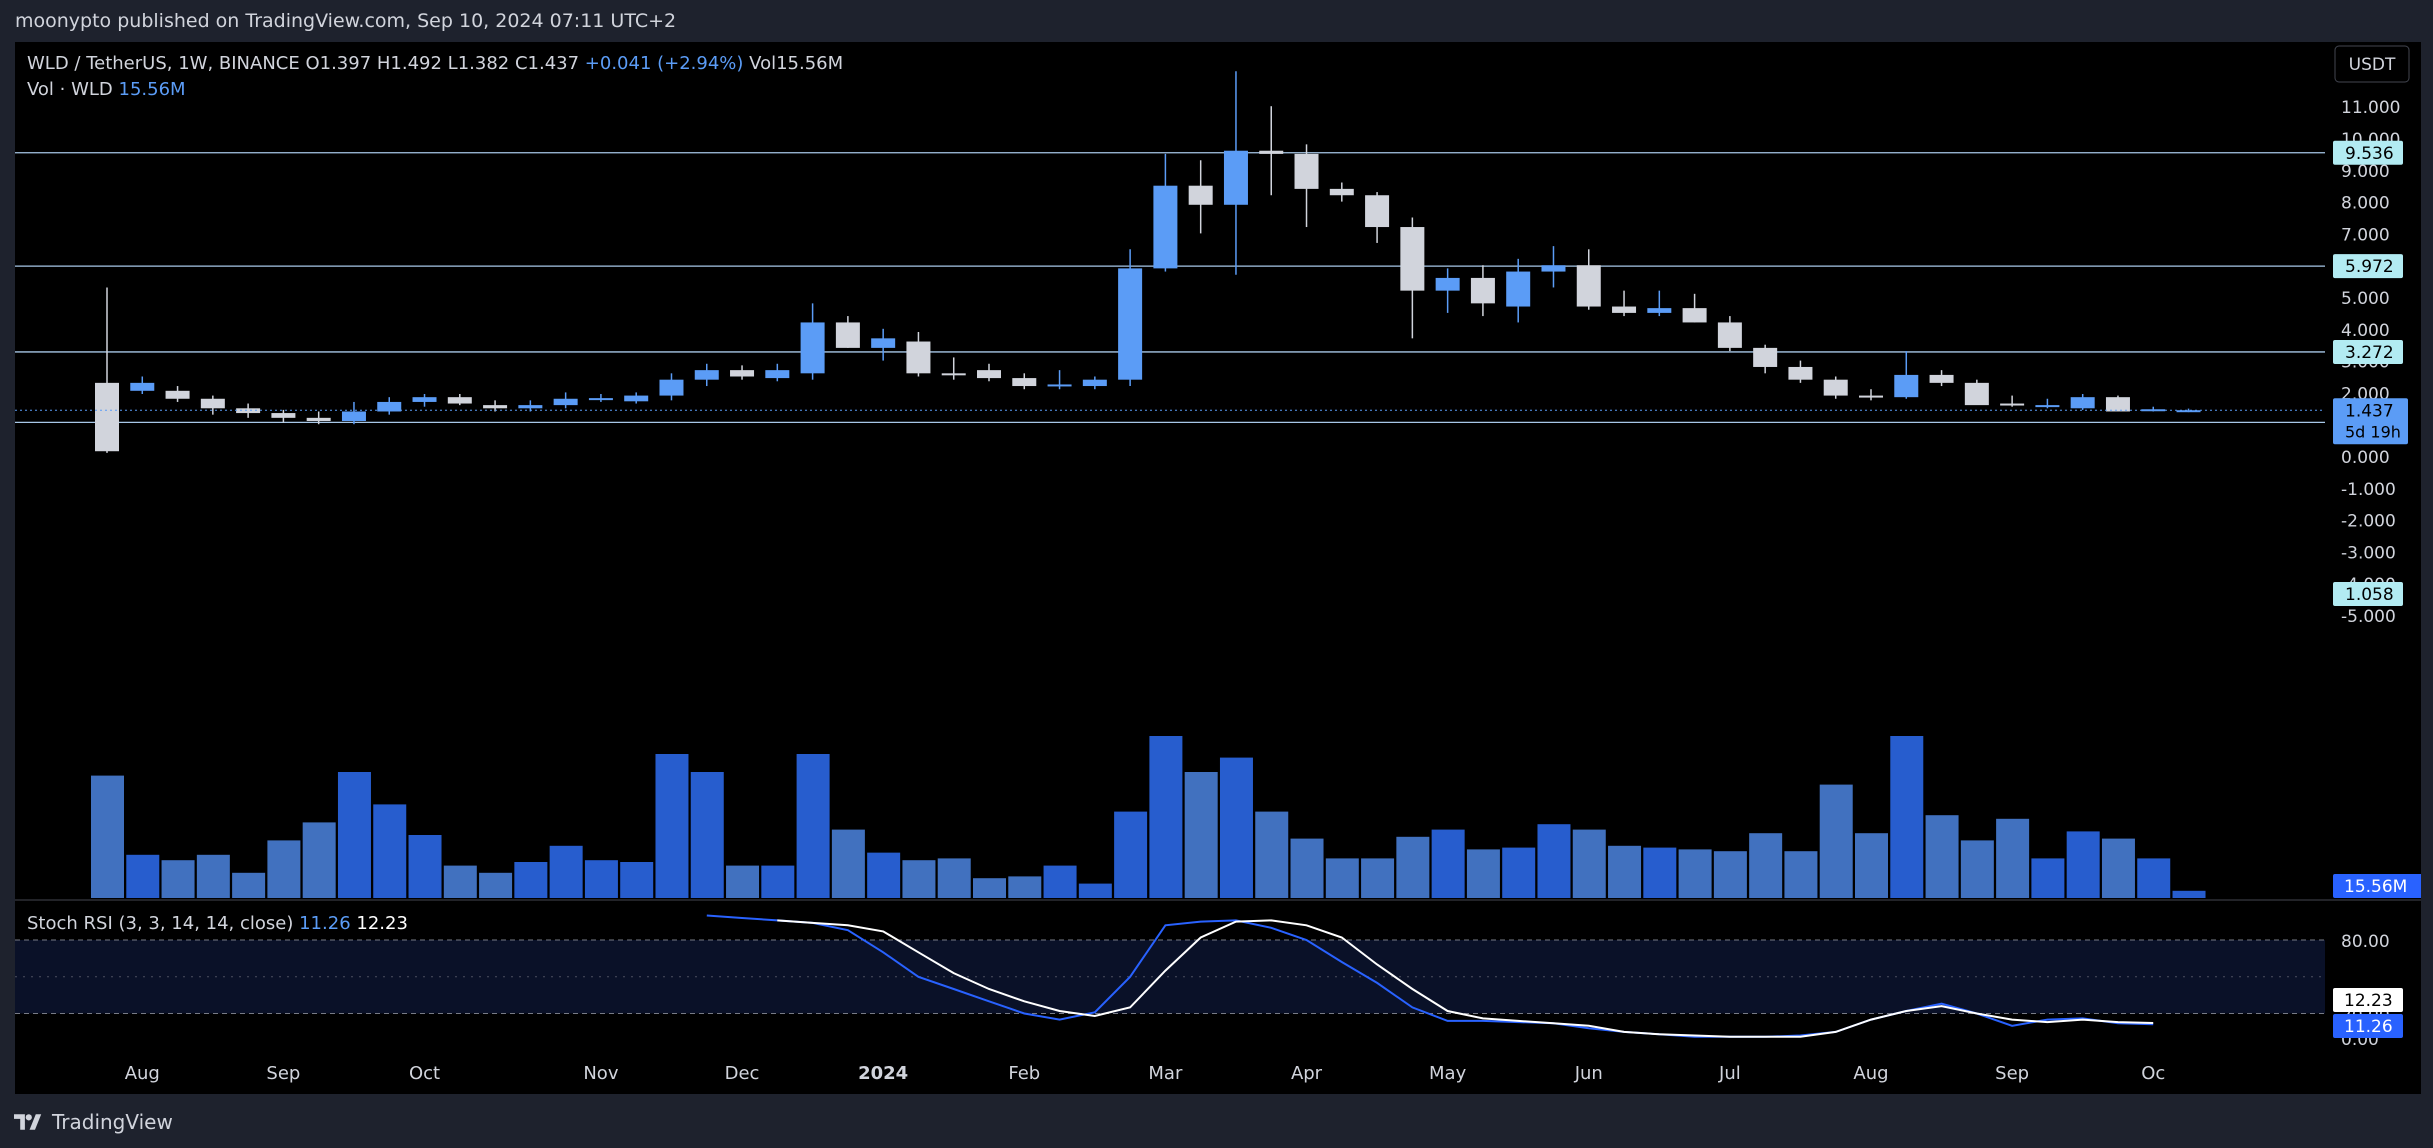 Image resolution: width=2433 pixels, height=1148 pixels. What do you see at coordinates (1448, 1073) in the screenshot?
I see `x-axis-label: May` at bounding box center [1448, 1073].